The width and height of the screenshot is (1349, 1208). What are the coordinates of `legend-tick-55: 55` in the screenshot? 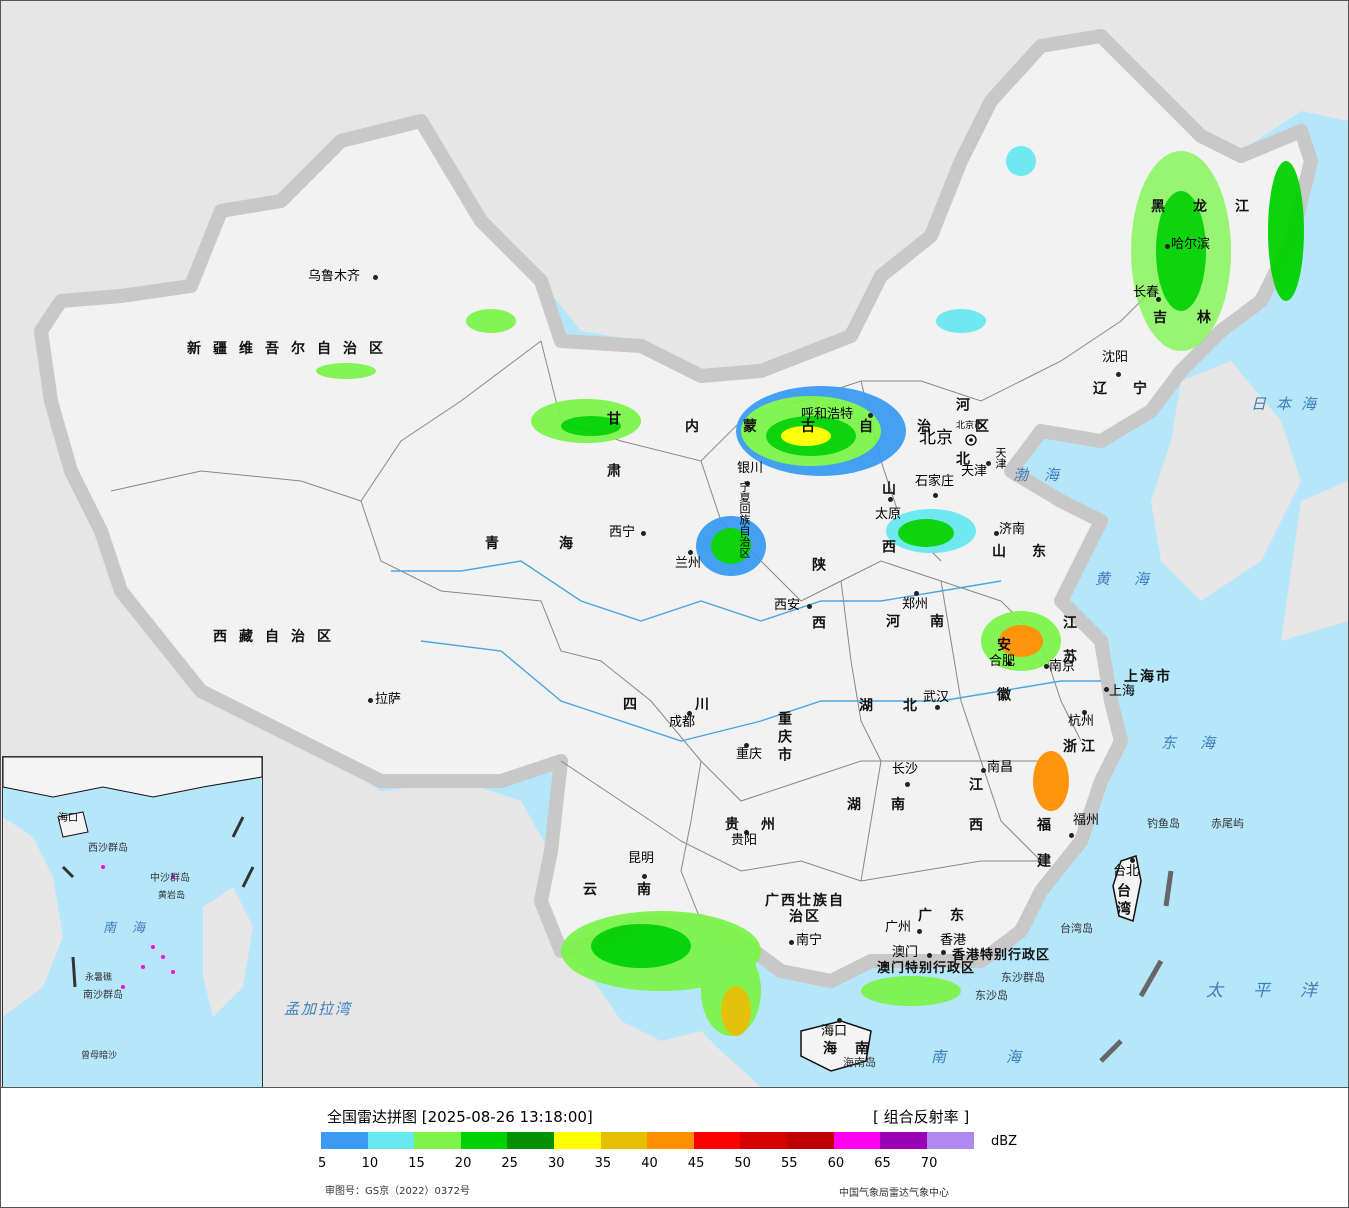 It's located at (789, 1163).